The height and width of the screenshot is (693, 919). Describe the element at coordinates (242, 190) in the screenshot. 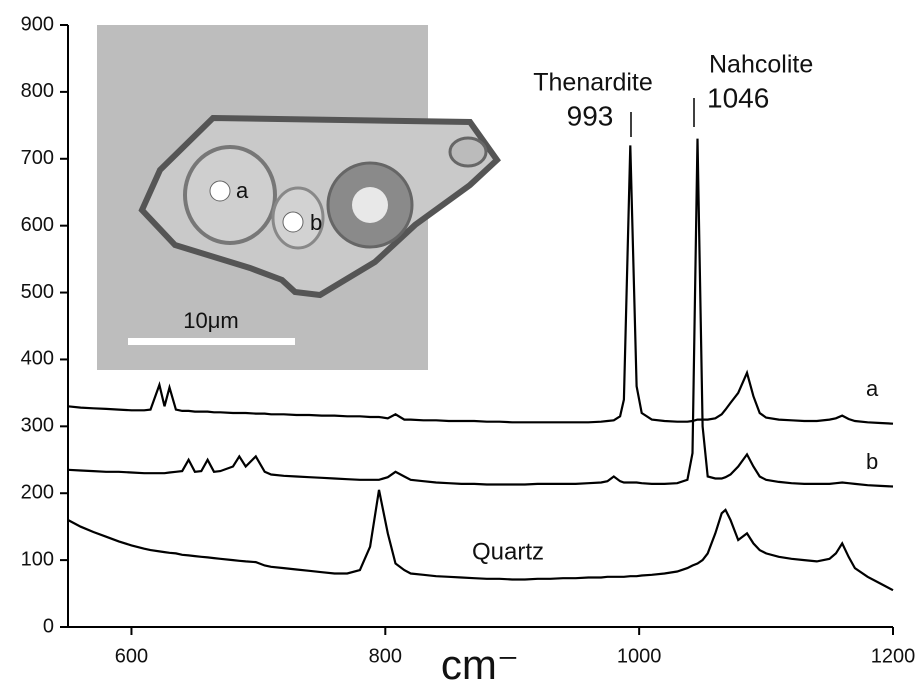

I see `spot-label: a` at that location.